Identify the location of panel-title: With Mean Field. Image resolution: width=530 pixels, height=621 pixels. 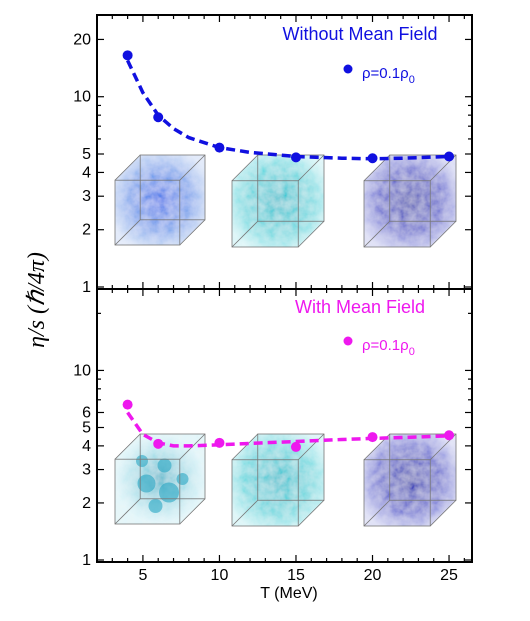
(360, 307).